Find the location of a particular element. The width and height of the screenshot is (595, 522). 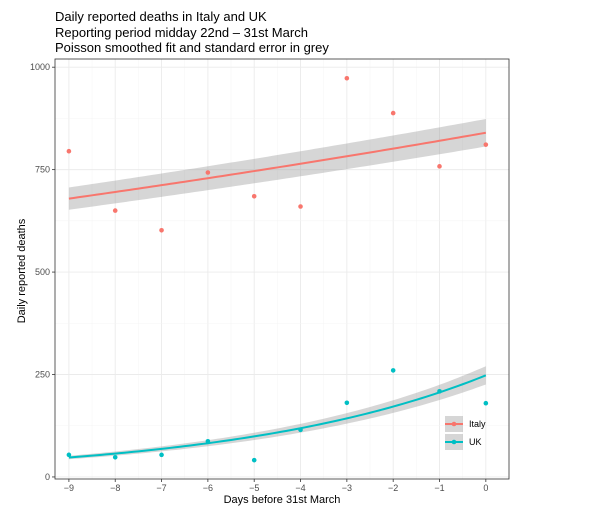

fit-line-italy is located at coordinates (277, 165).